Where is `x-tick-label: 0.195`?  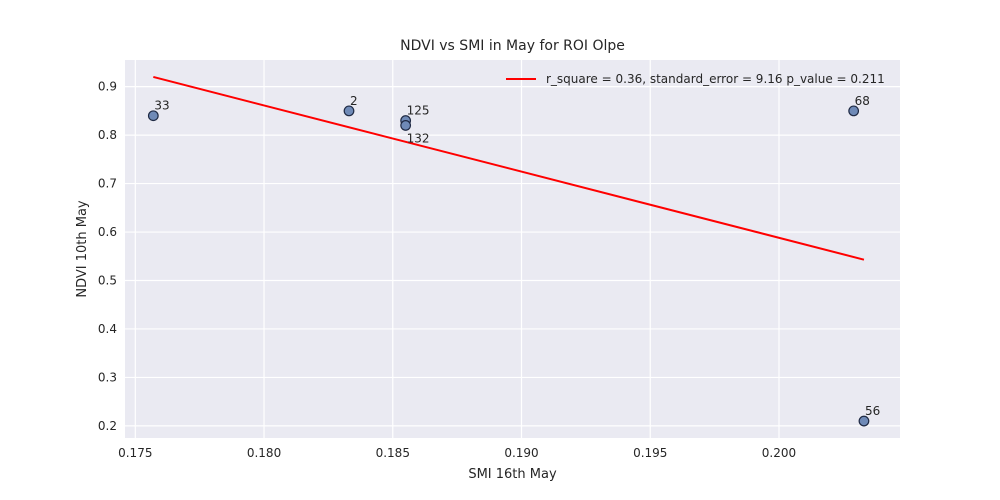 x-tick-label: 0.195 is located at coordinates (650, 453).